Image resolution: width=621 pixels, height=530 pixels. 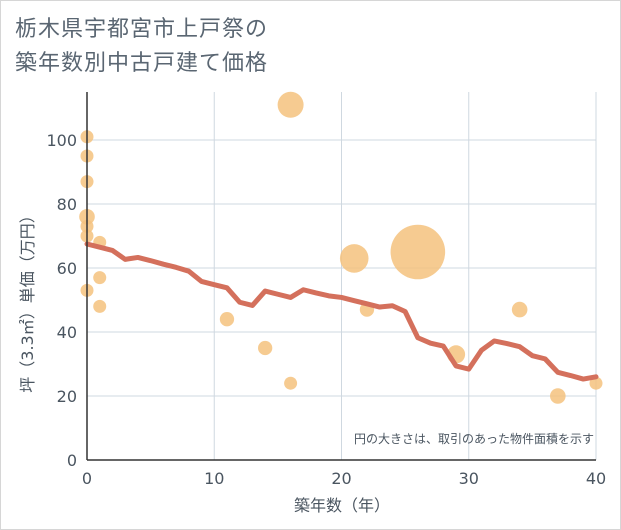 What do you see at coordinates (67, 396) in the screenshot?
I see `y-tick-label: 20` at bounding box center [67, 396].